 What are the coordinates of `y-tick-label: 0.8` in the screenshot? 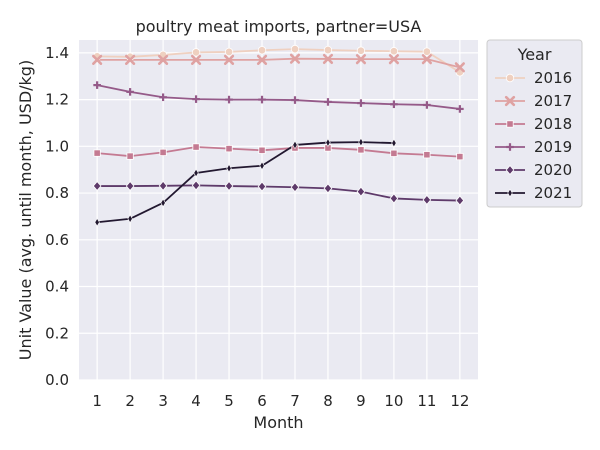 It's located at (57, 193).